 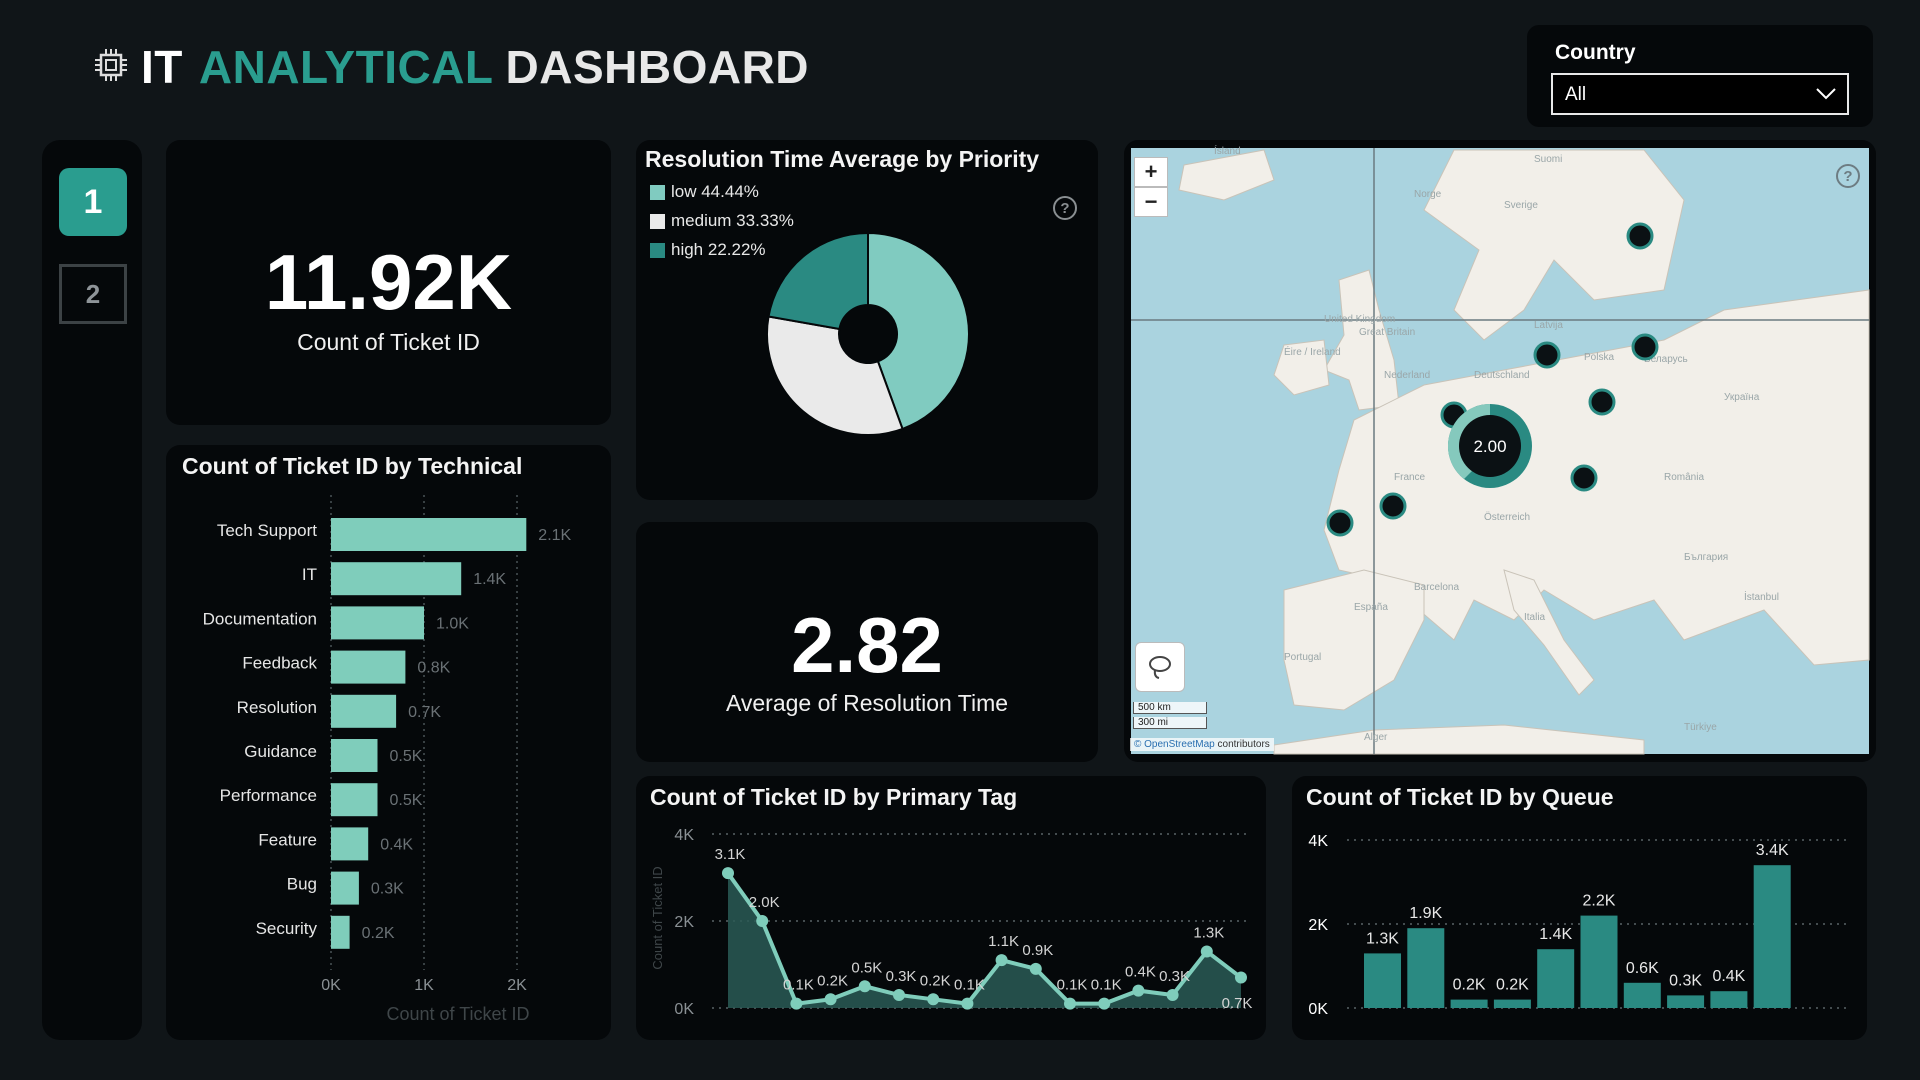 What do you see at coordinates (352, 466) in the screenshot?
I see `technical-chart-title: Count of Ticket ID by Technical` at bounding box center [352, 466].